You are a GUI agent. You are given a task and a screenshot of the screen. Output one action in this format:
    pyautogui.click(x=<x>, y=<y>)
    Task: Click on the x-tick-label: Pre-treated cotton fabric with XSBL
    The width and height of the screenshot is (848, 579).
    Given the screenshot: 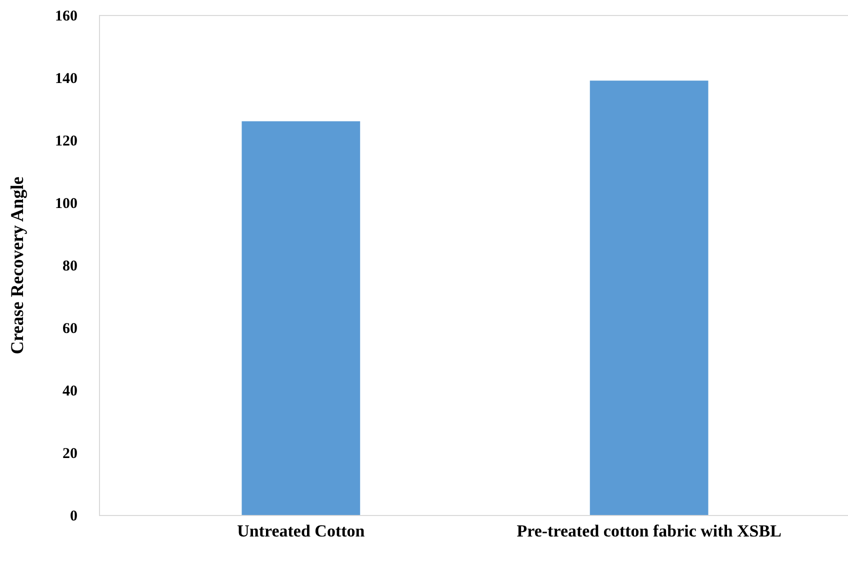 What is the action you would take?
    pyautogui.click(x=649, y=531)
    